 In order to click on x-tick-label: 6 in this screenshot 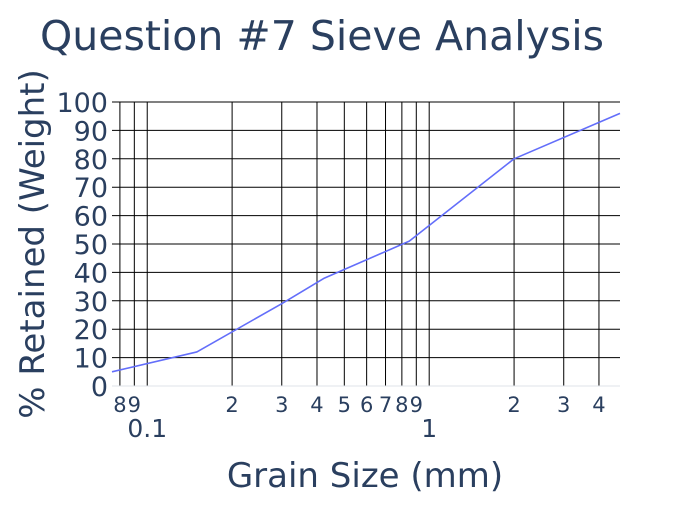, I will do `click(366, 405)`.